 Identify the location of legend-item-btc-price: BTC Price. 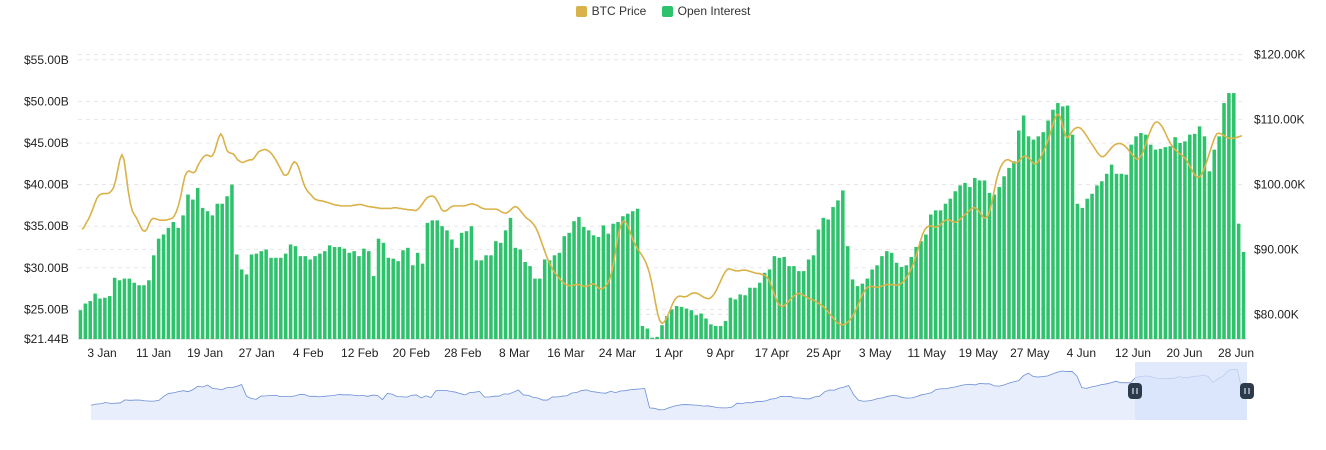
(610, 11).